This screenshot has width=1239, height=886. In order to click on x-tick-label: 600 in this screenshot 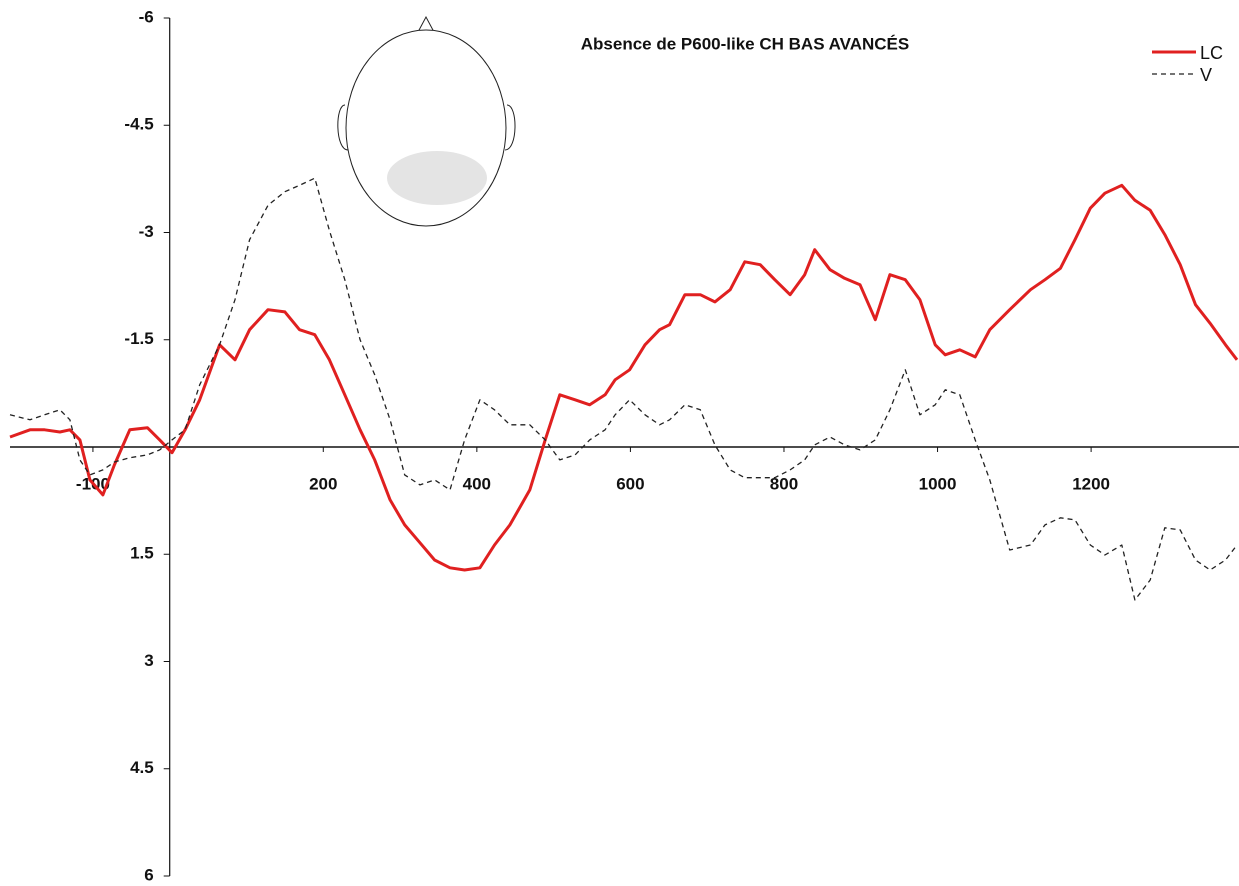, I will do `click(630, 483)`.